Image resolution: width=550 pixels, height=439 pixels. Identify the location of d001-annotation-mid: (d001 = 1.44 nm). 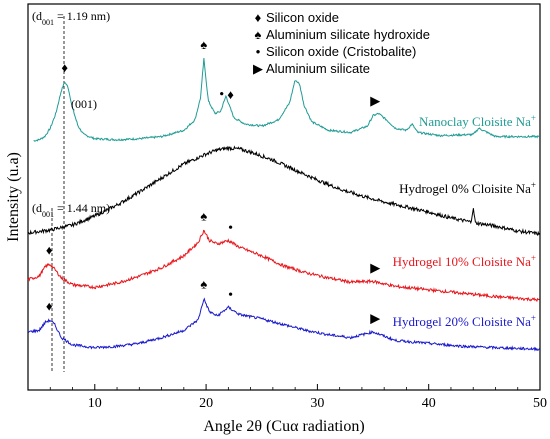
(71, 210).